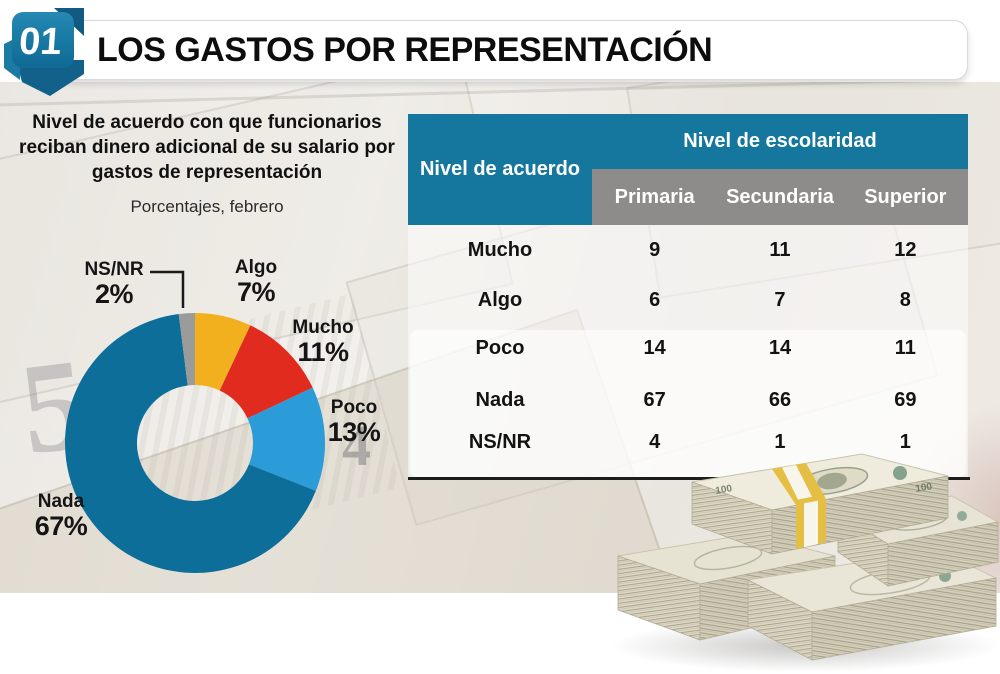  What do you see at coordinates (323, 327) in the screenshot?
I see `slice-name: Mucho` at bounding box center [323, 327].